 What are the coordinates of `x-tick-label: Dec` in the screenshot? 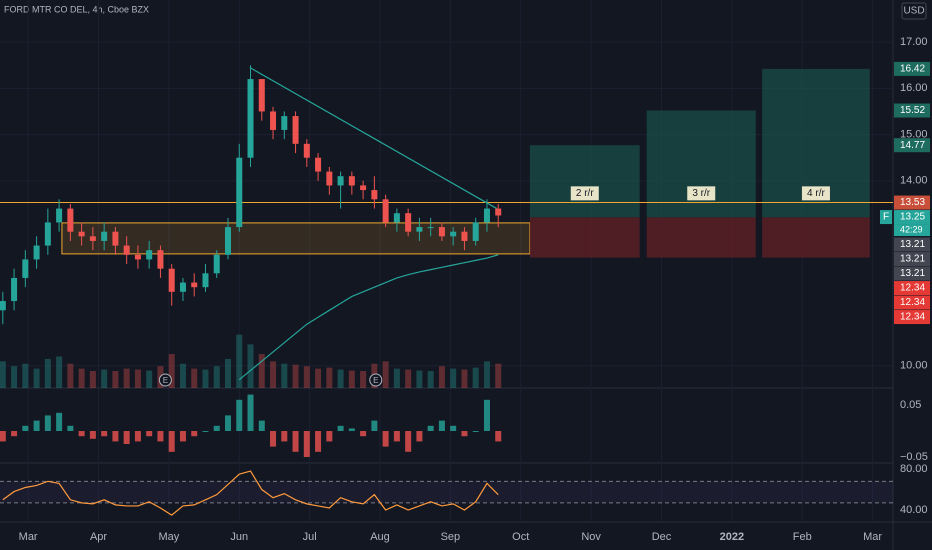 It's located at (662, 537).